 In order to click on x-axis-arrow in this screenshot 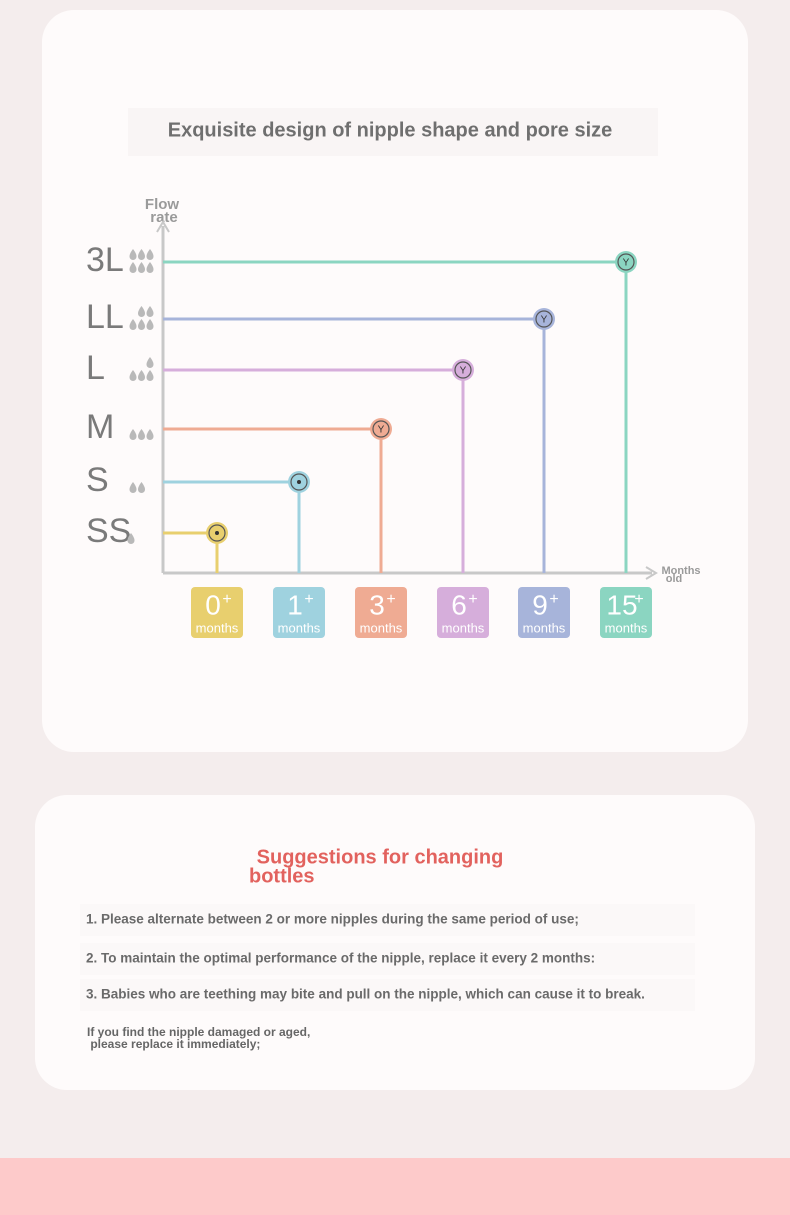, I will do `click(651, 573)`.